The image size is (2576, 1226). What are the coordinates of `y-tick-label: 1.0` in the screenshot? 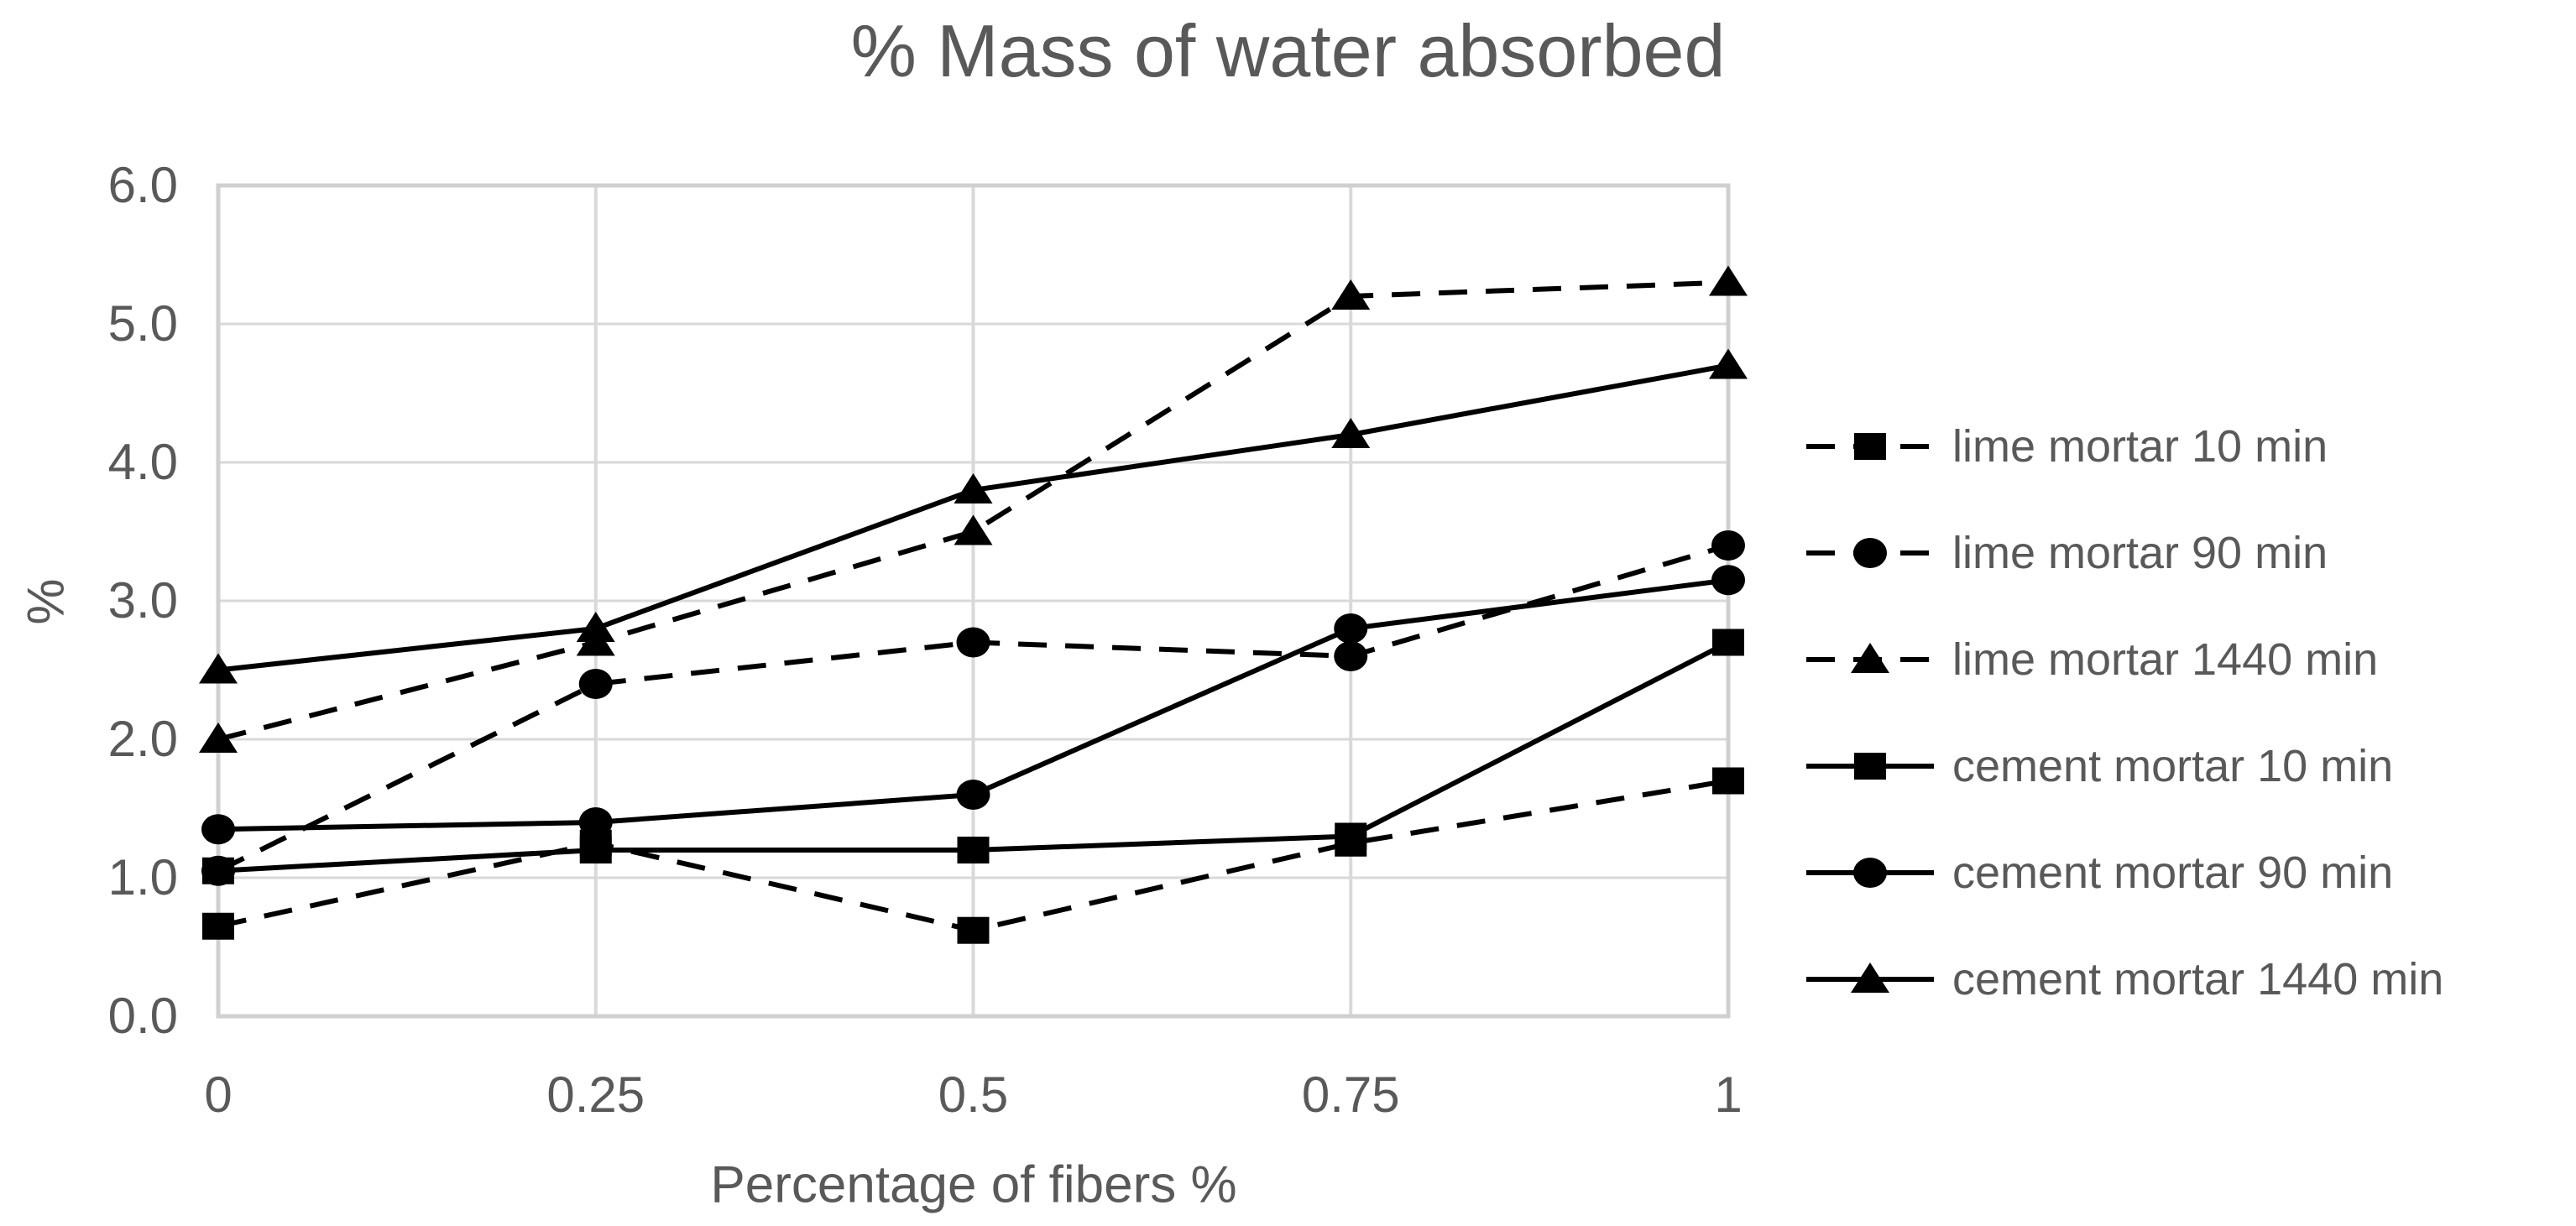 It's located at (143, 877).